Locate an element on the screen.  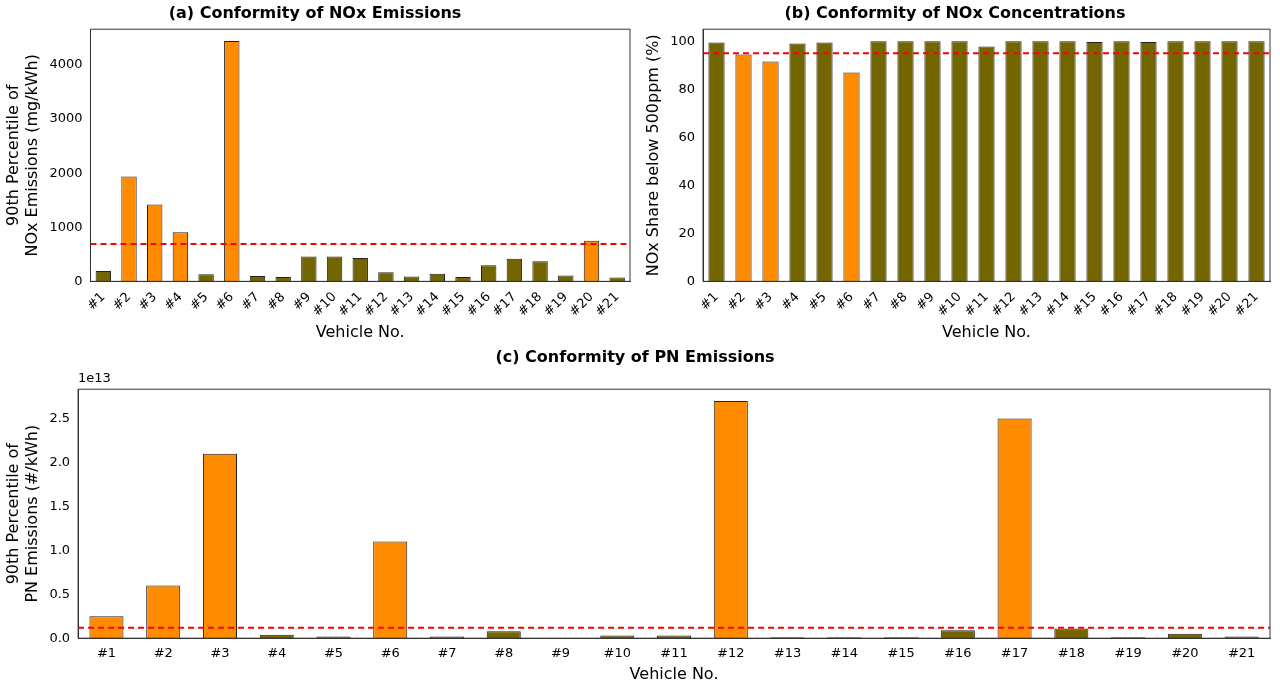
y-tick-label: 60 is located at coordinates (687, 136).